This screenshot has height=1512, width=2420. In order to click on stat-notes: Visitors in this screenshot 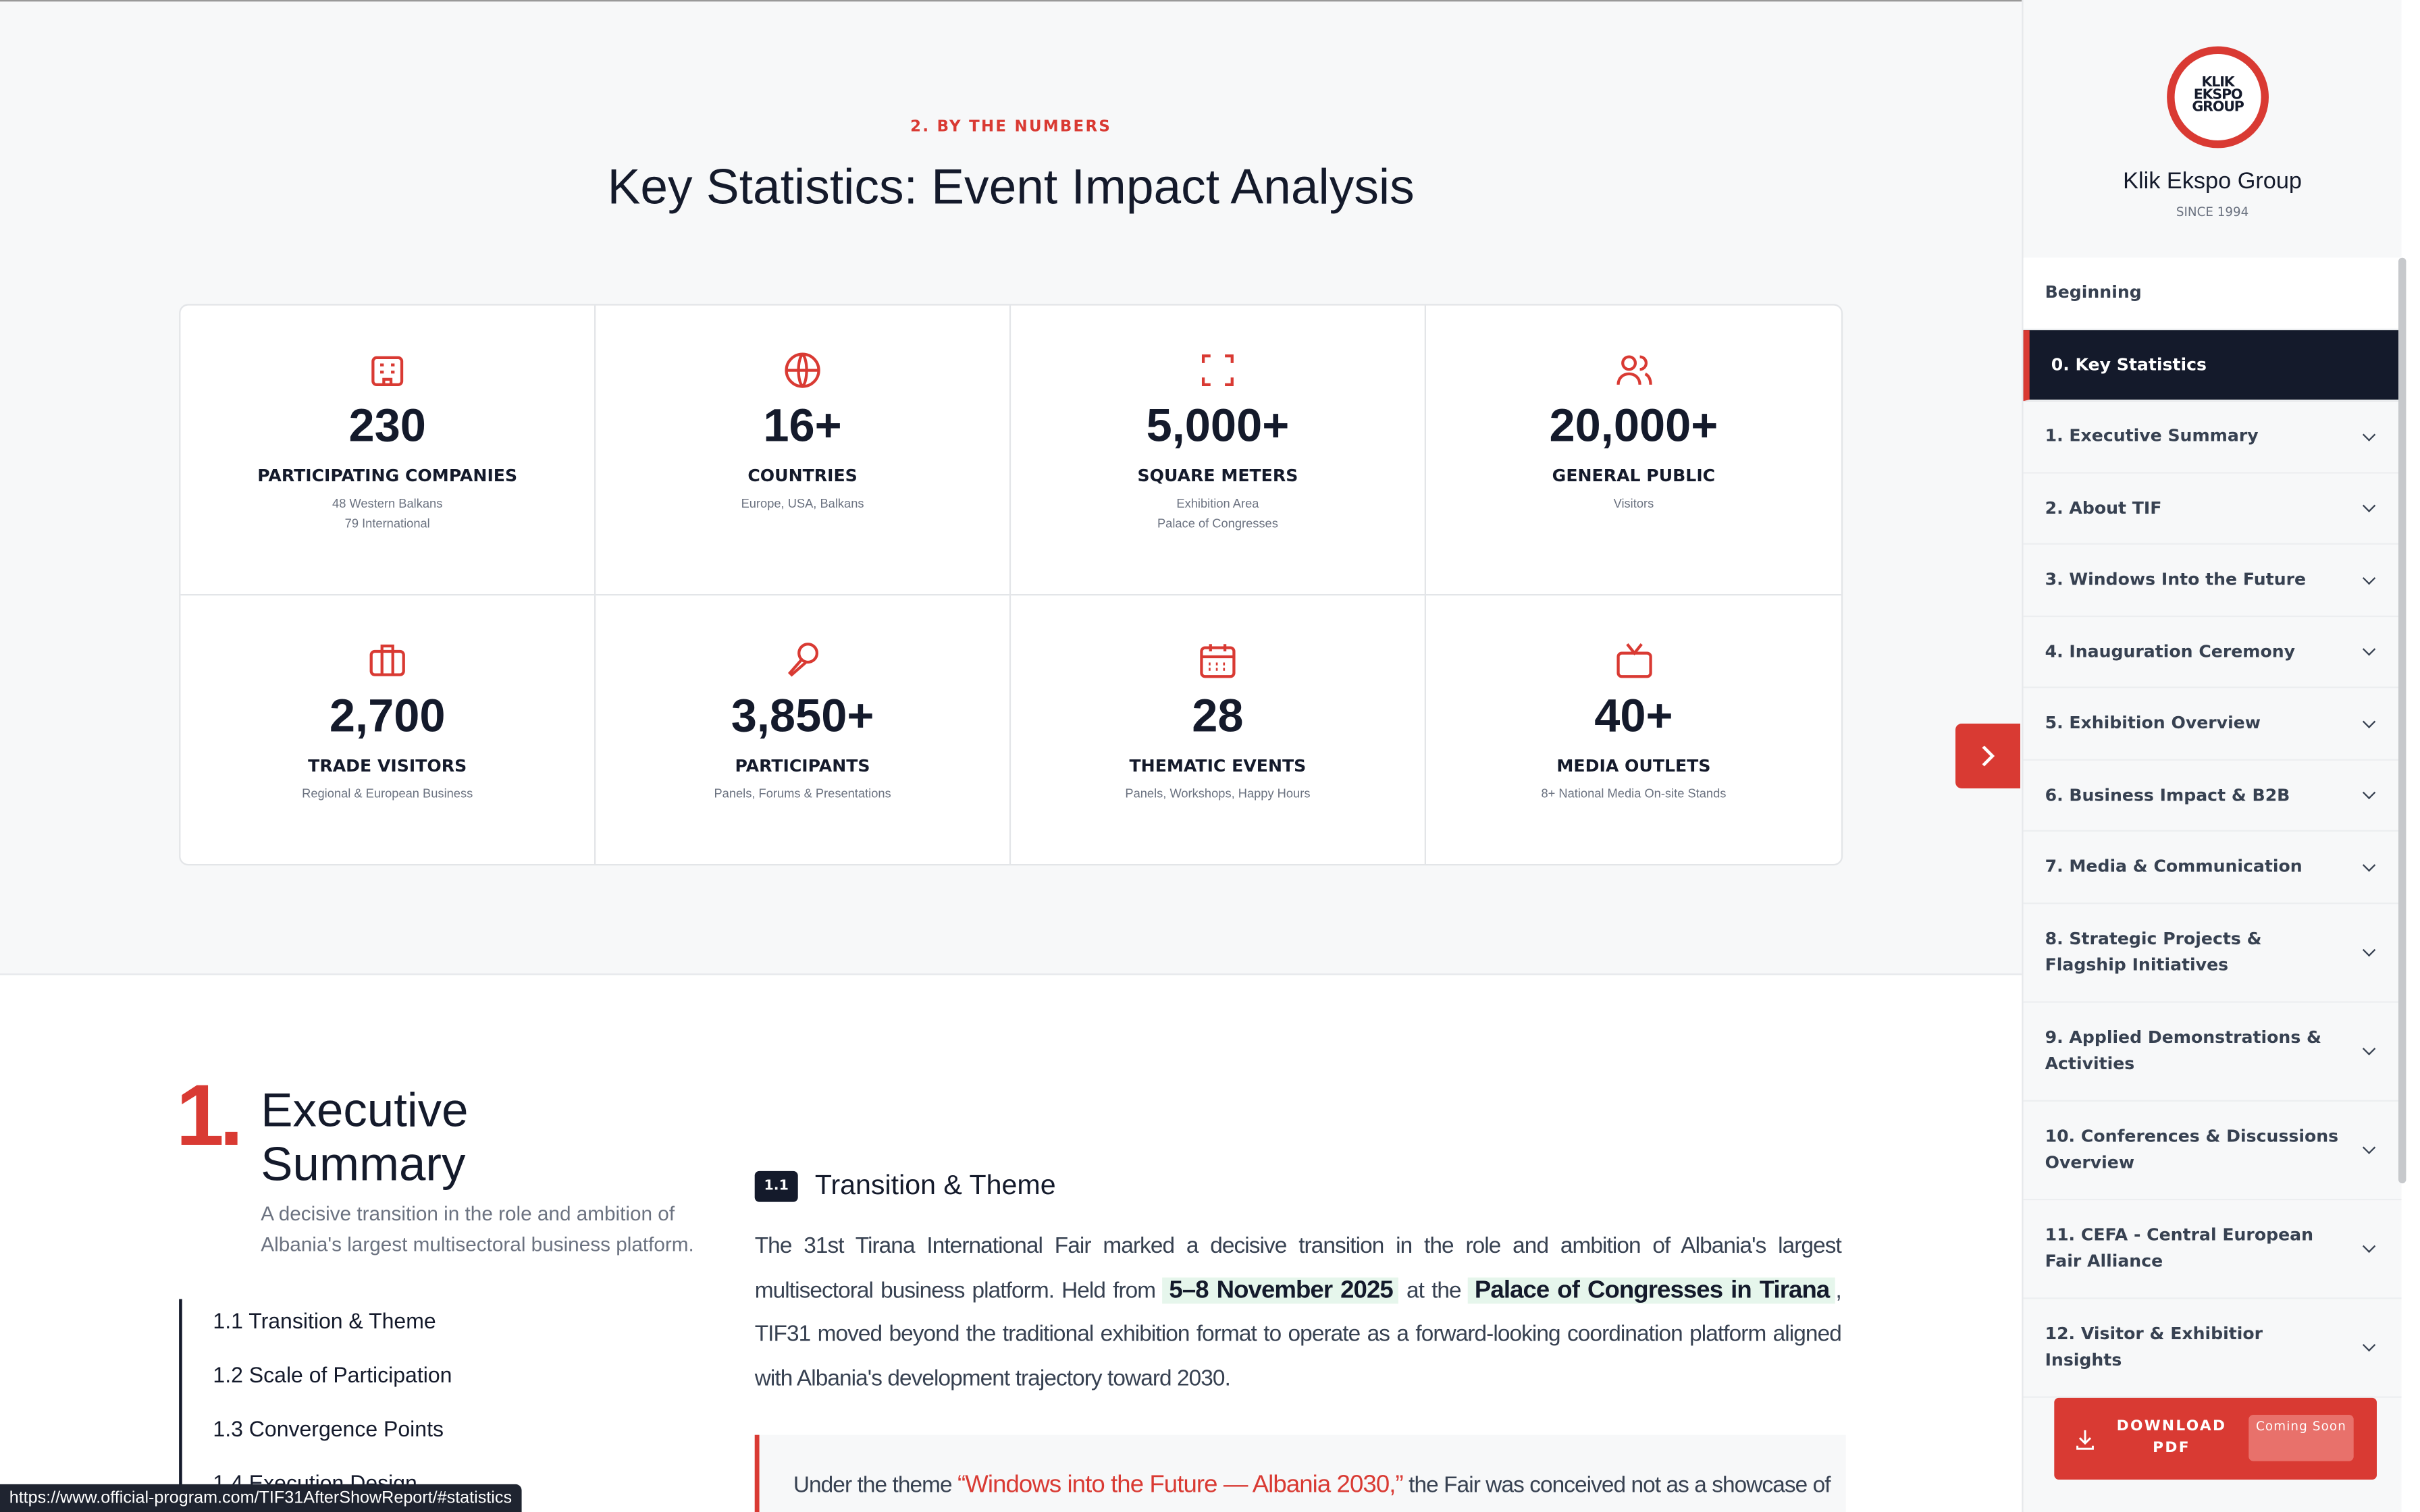, I will do `click(1633, 503)`.